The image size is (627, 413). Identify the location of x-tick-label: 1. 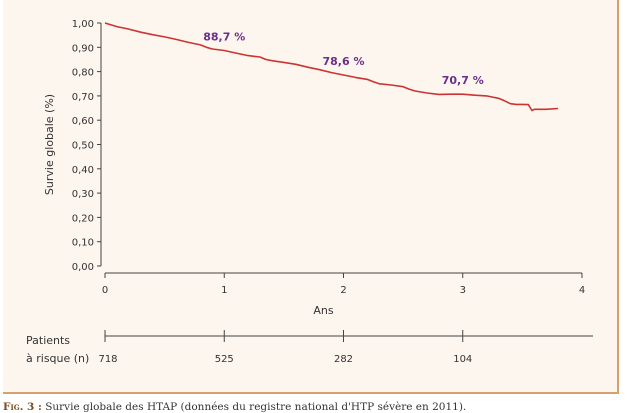
(224, 290).